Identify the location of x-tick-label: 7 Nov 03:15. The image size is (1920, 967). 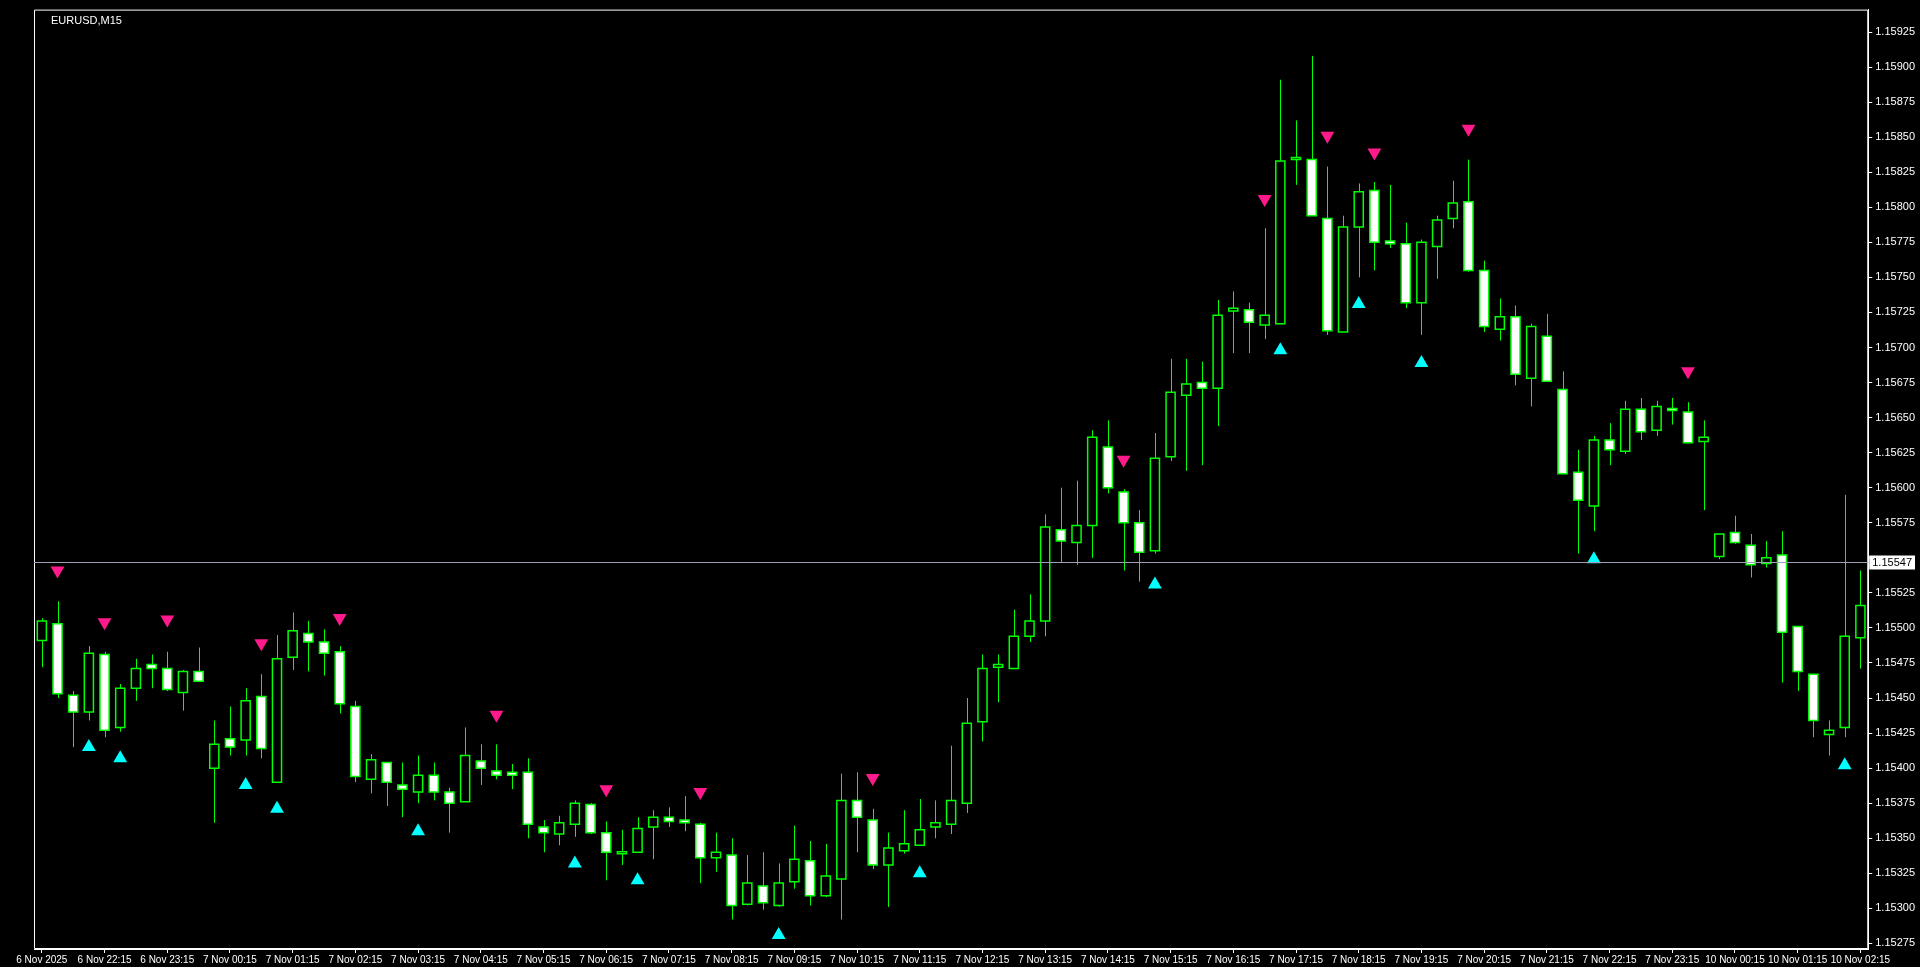
(418, 959).